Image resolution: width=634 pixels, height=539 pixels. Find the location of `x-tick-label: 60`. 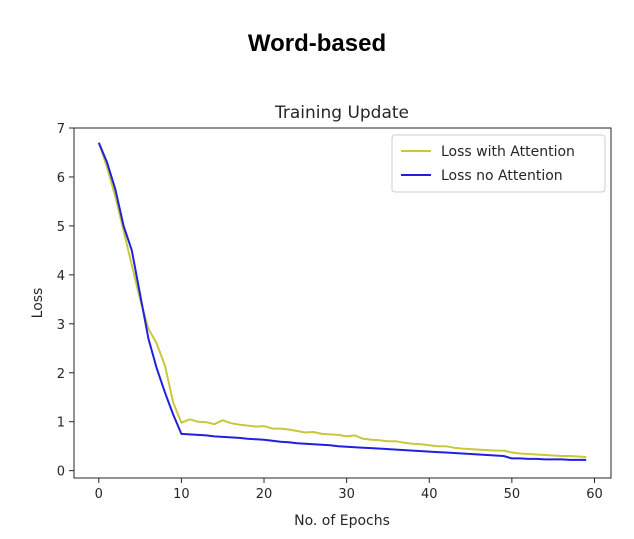

x-tick-label: 60 is located at coordinates (594, 494).